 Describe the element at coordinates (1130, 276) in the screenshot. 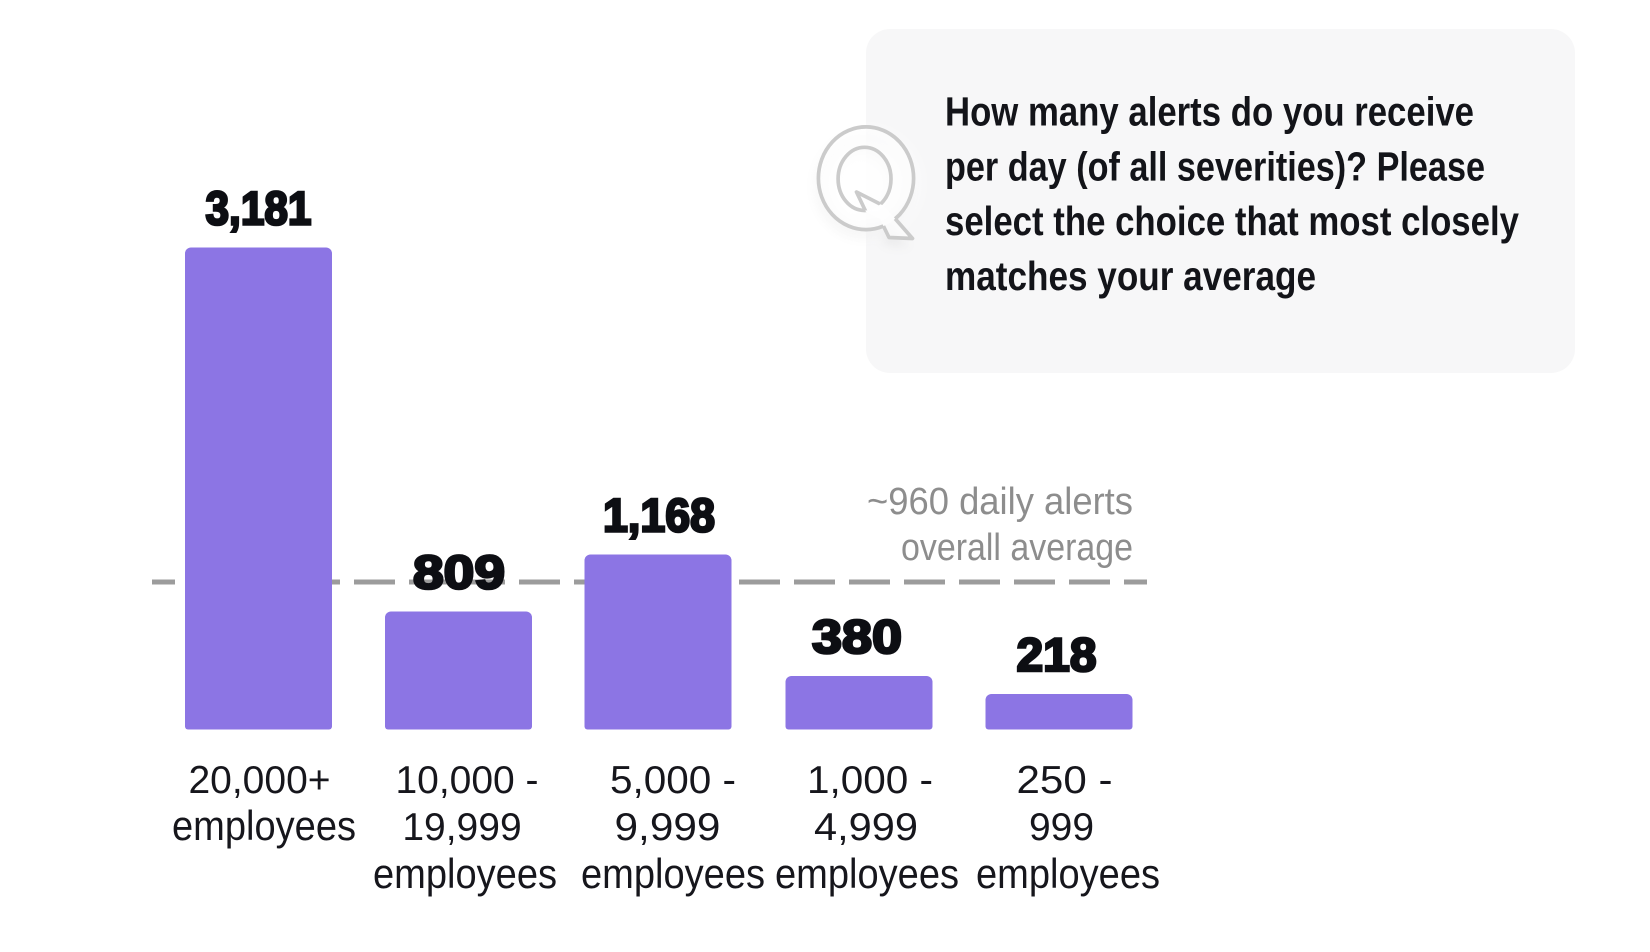

I see `svg-text: matches your average` at that location.